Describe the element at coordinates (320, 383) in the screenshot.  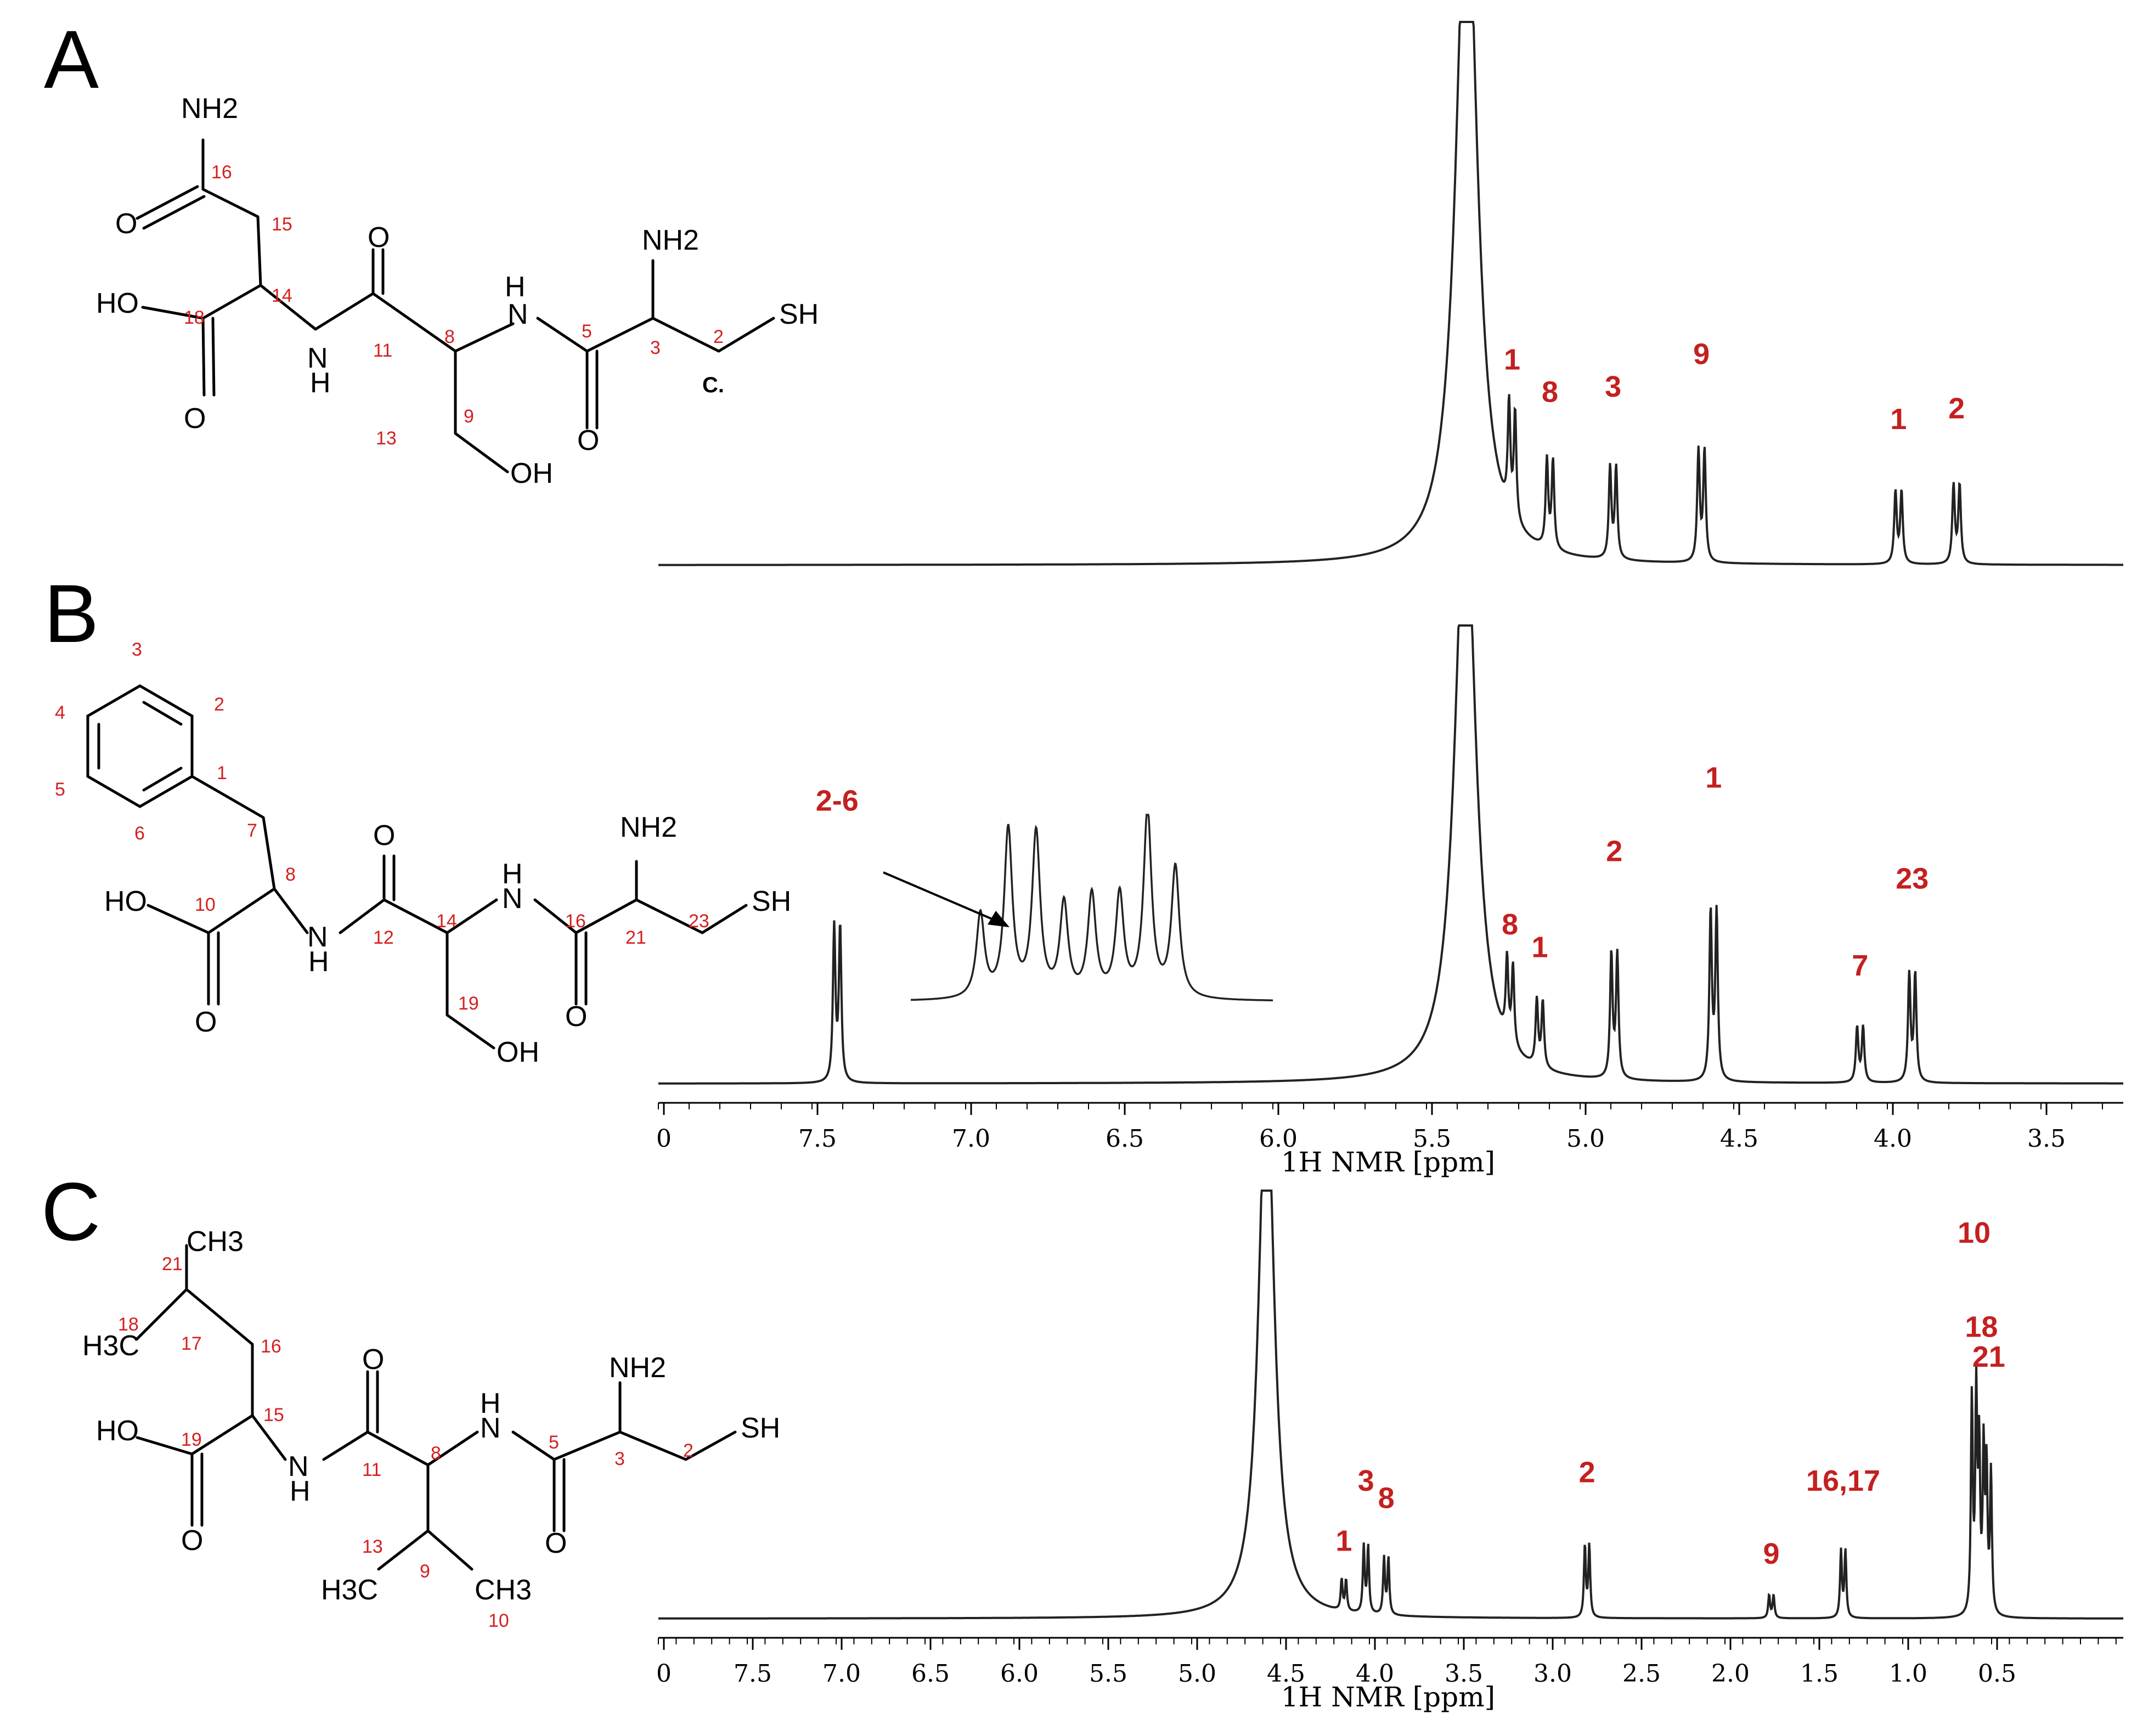
I see `atom-h-amide2: H` at that location.